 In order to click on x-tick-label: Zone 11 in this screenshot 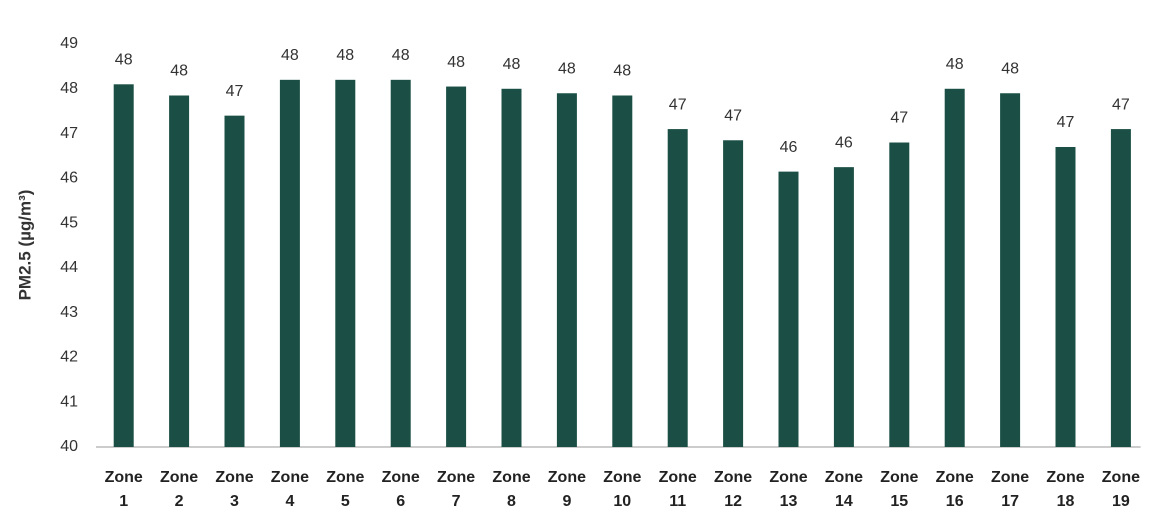, I will do `click(678, 489)`.